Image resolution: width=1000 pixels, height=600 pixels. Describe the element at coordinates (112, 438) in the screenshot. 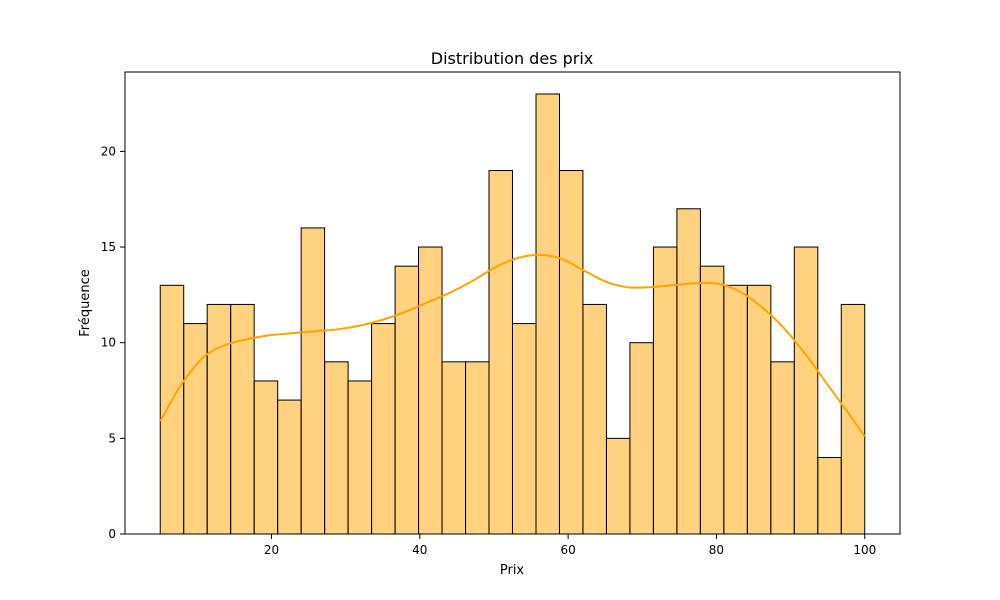

I see `y-tick-label: 5` at that location.